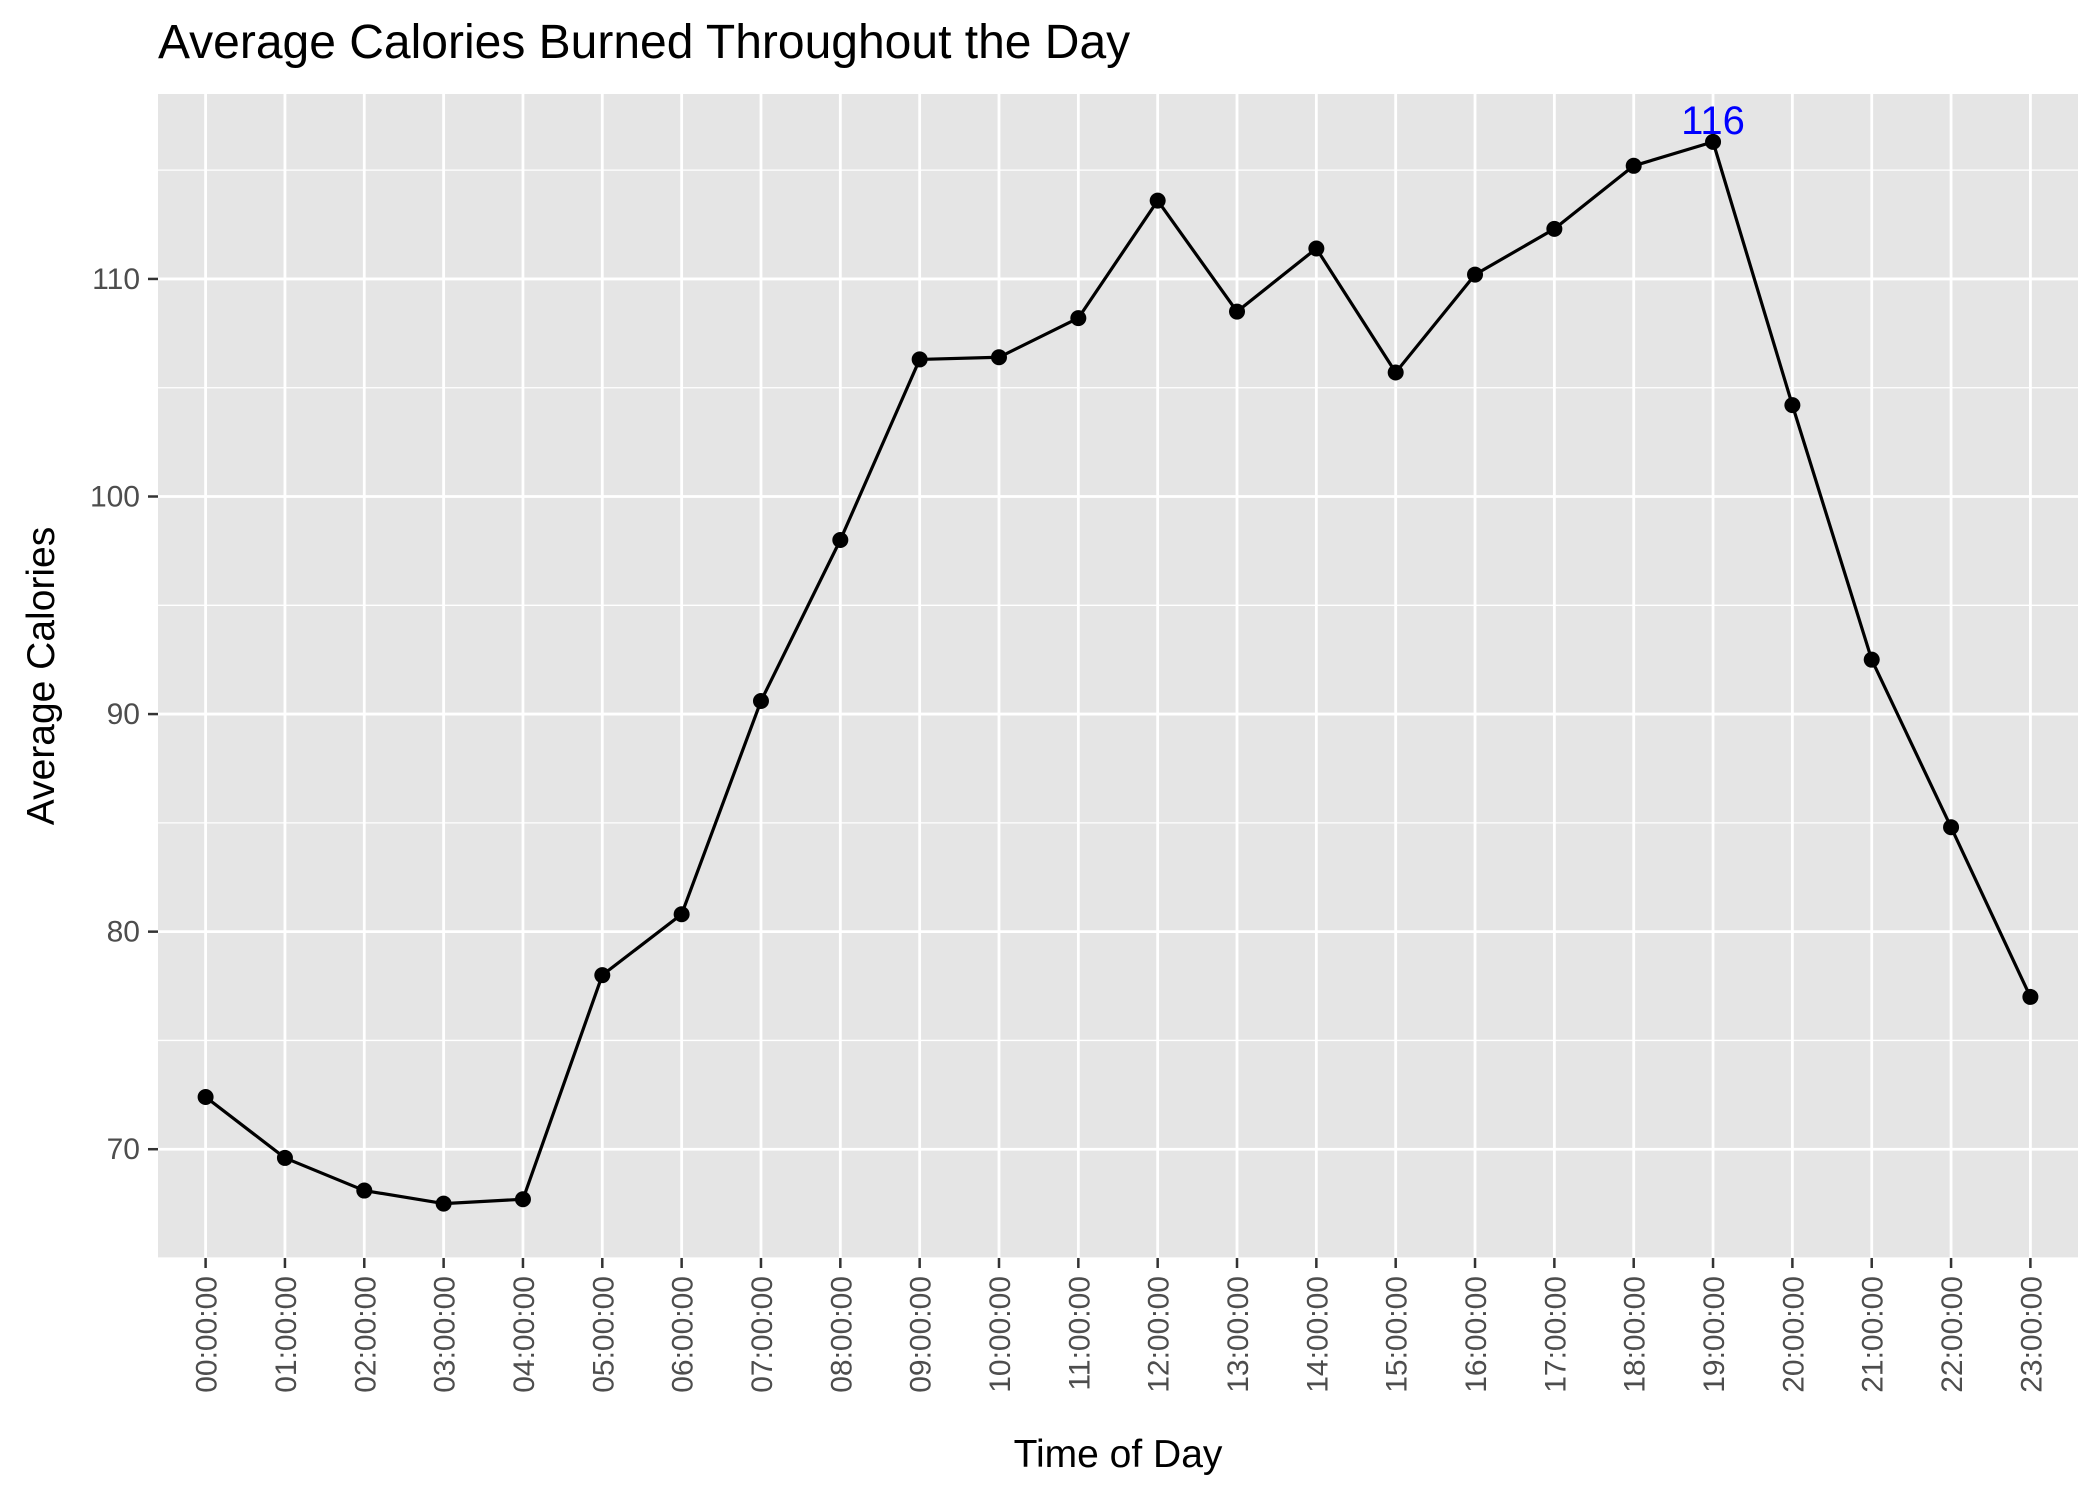  I want to click on y-tick-label: 110, so click(116, 279).